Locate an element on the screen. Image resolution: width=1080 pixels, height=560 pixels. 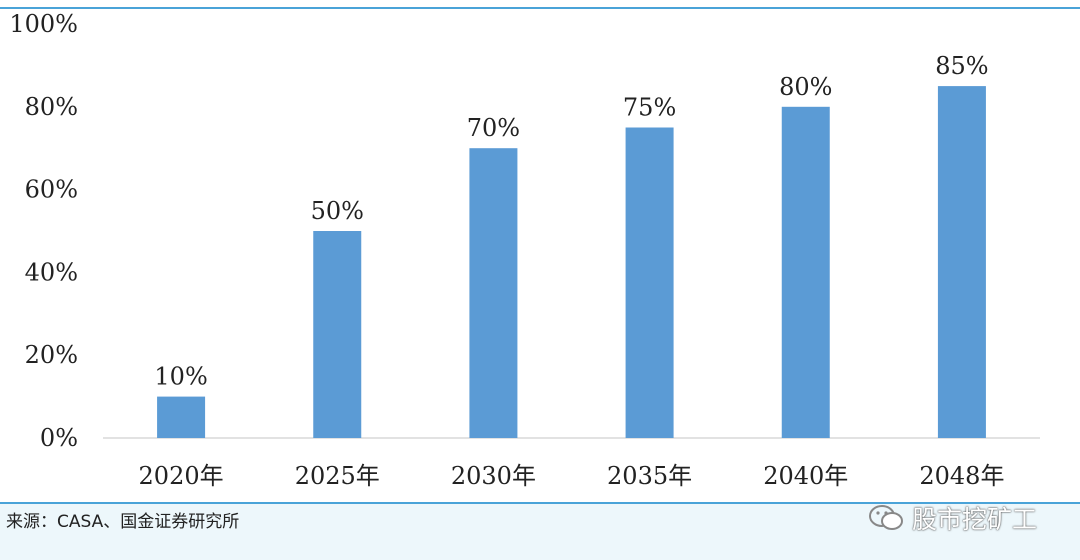
watermark: 股市挖矿工 is located at coordinates (952, 518).